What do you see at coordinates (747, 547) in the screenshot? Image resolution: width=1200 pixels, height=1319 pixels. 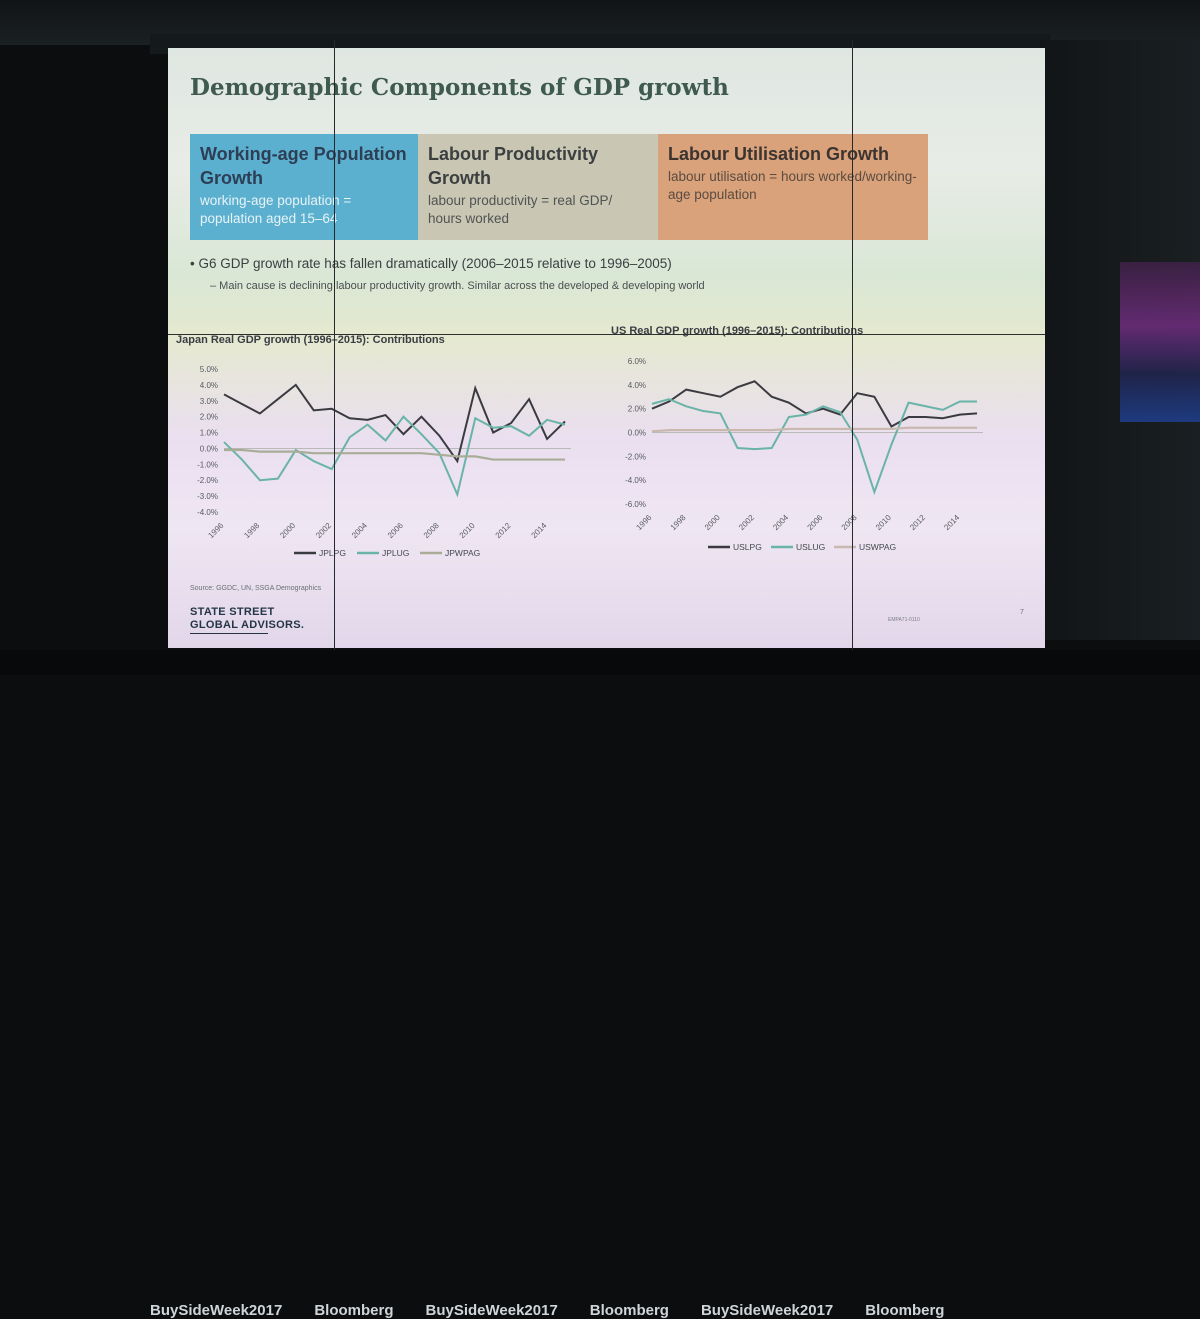 I see `legend-label: USLPG` at bounding box center [747, 547].